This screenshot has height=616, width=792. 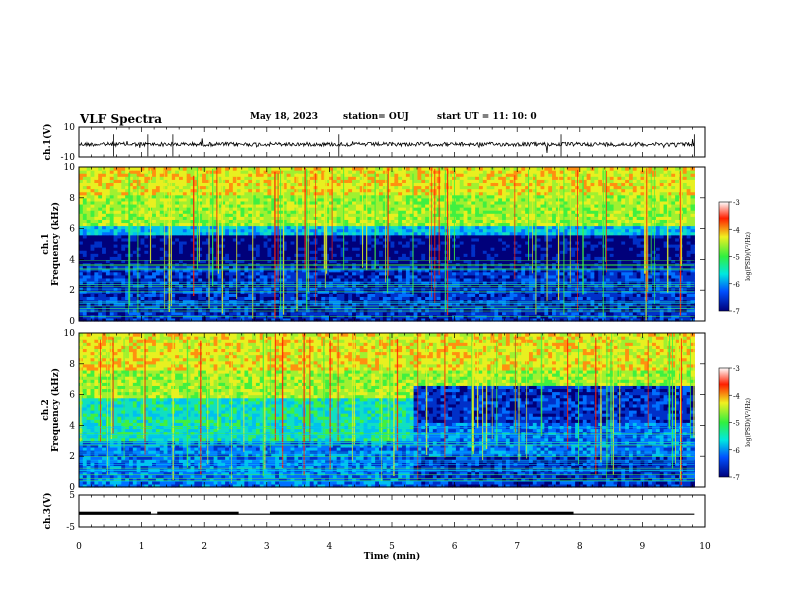 I want to click on date-label: May 18, 2023, so click(x=284, y=117).